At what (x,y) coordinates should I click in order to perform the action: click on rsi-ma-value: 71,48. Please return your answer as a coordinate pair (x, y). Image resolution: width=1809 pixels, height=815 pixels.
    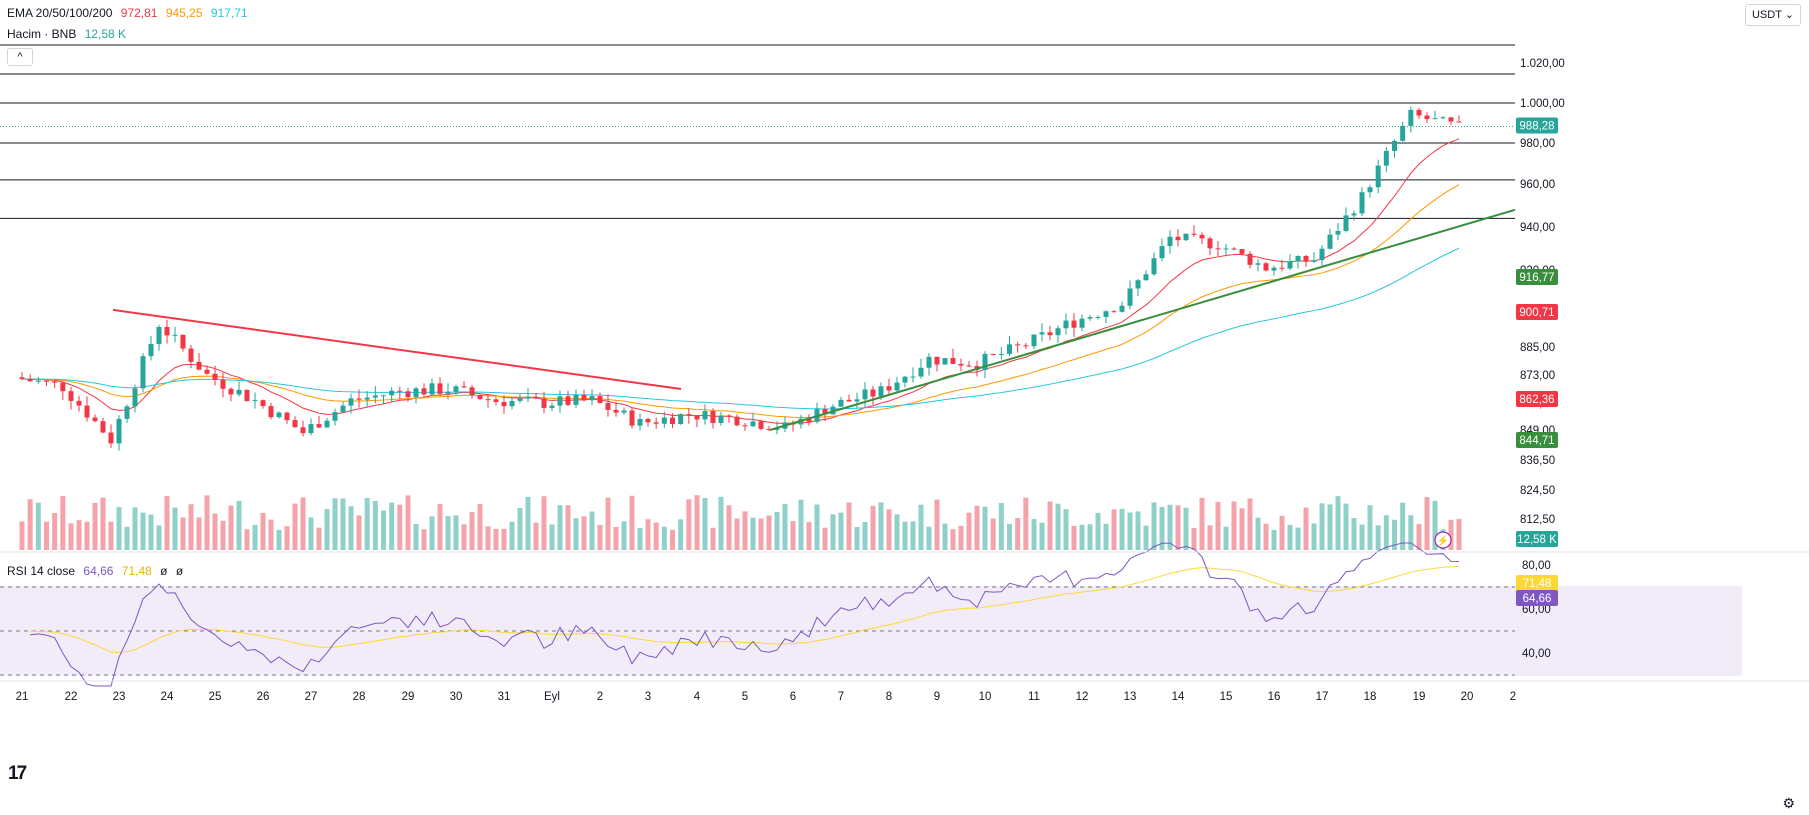
    Looking at the image, I should click on (136, 571).